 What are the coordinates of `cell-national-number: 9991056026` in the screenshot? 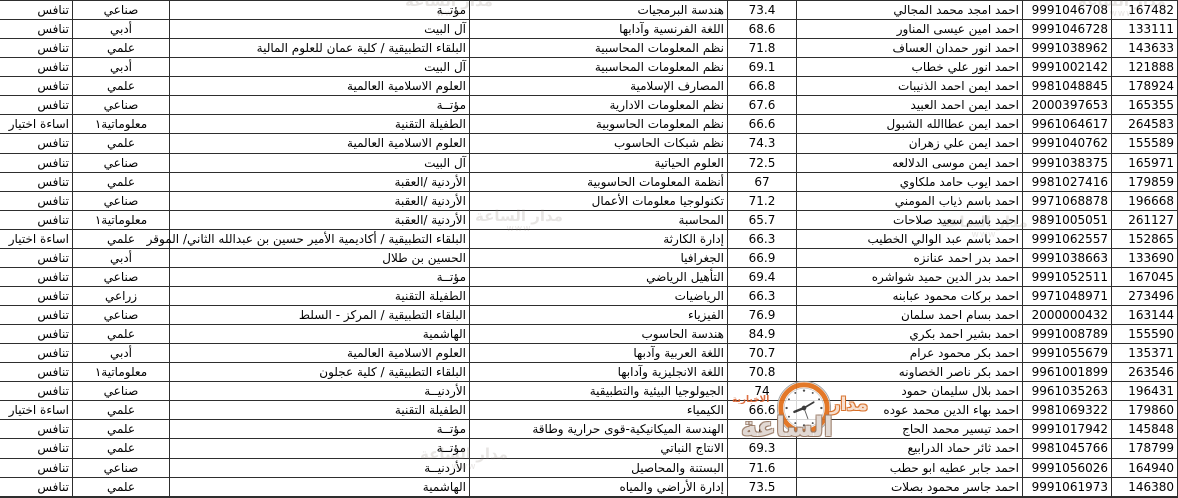 It's located at (1067, 467).